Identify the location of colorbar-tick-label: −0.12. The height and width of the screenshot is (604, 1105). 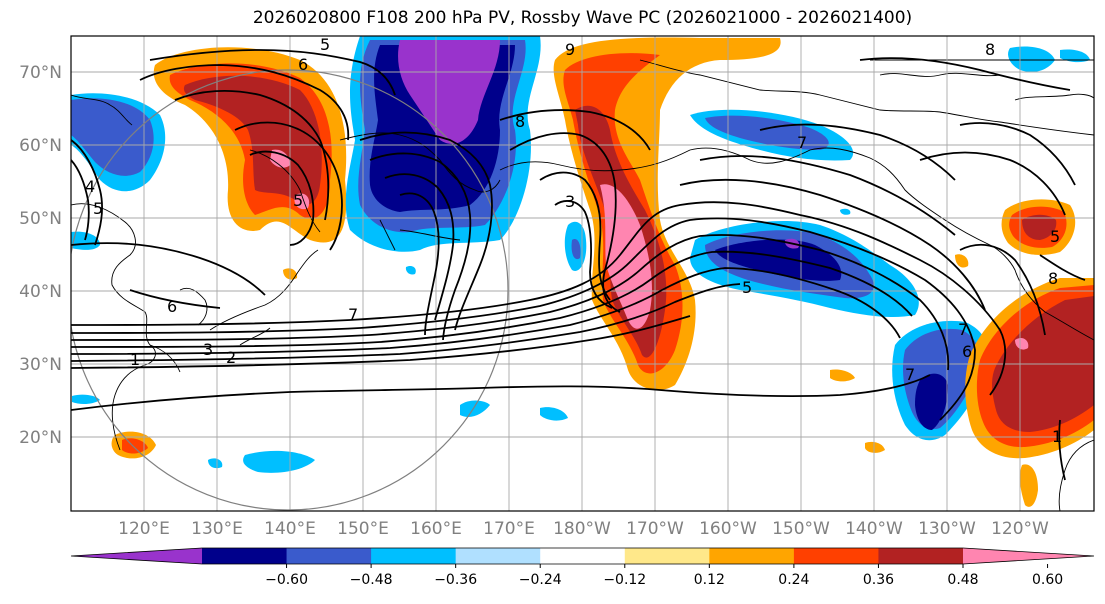
(624, 580).